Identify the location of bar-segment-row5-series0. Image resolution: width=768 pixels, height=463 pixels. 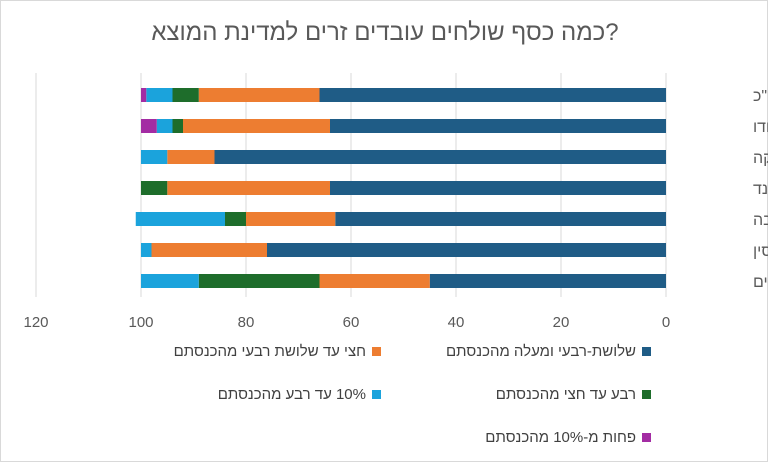
(466, 250).